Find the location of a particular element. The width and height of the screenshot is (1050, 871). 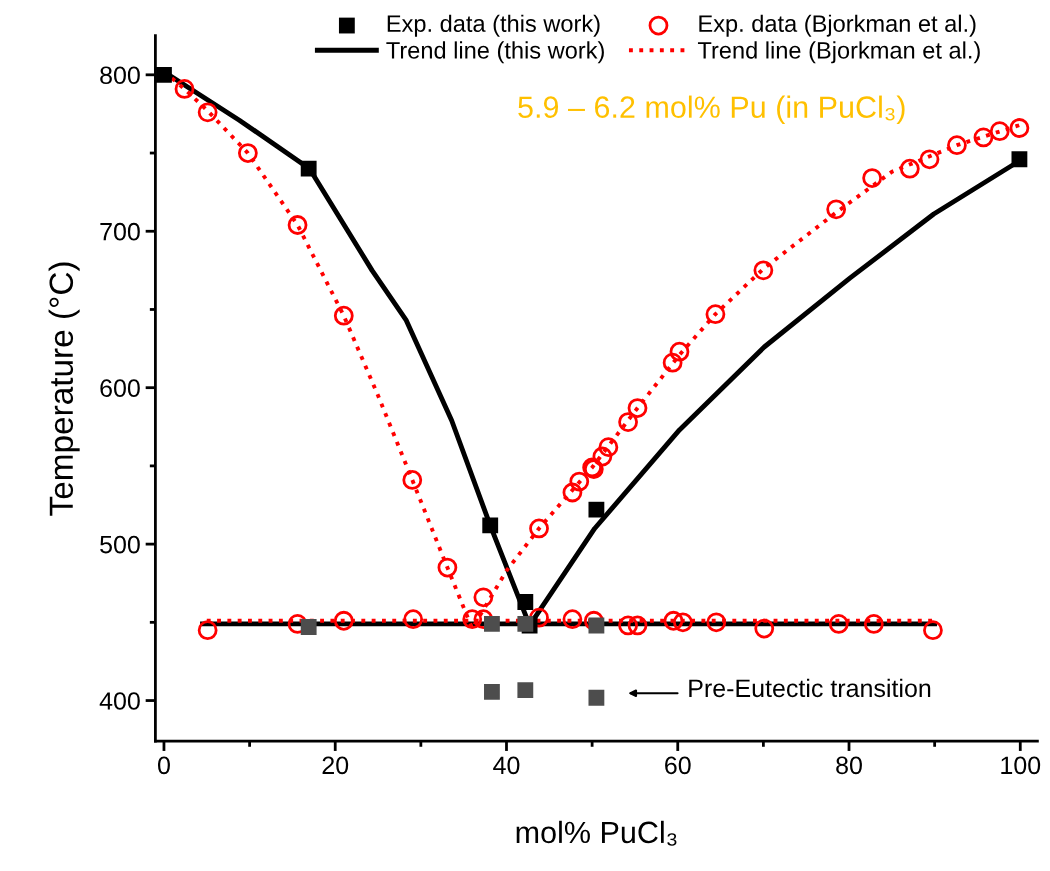

x-tick-label: 80 is located at coordinates (849, 765).